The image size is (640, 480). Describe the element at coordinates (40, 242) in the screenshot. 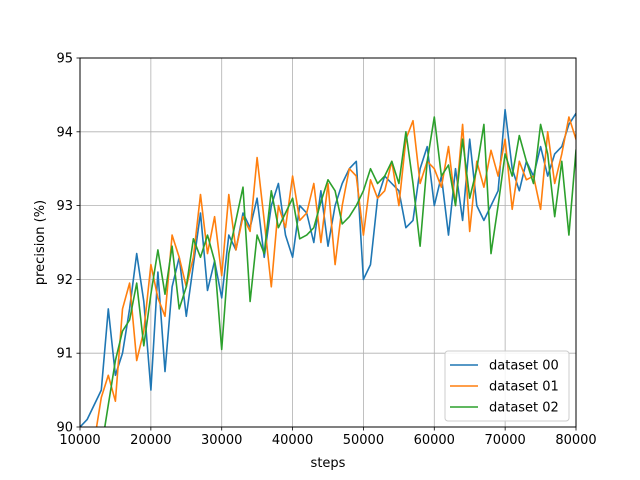

I see `y-axis-label: precision (%)` at that location.